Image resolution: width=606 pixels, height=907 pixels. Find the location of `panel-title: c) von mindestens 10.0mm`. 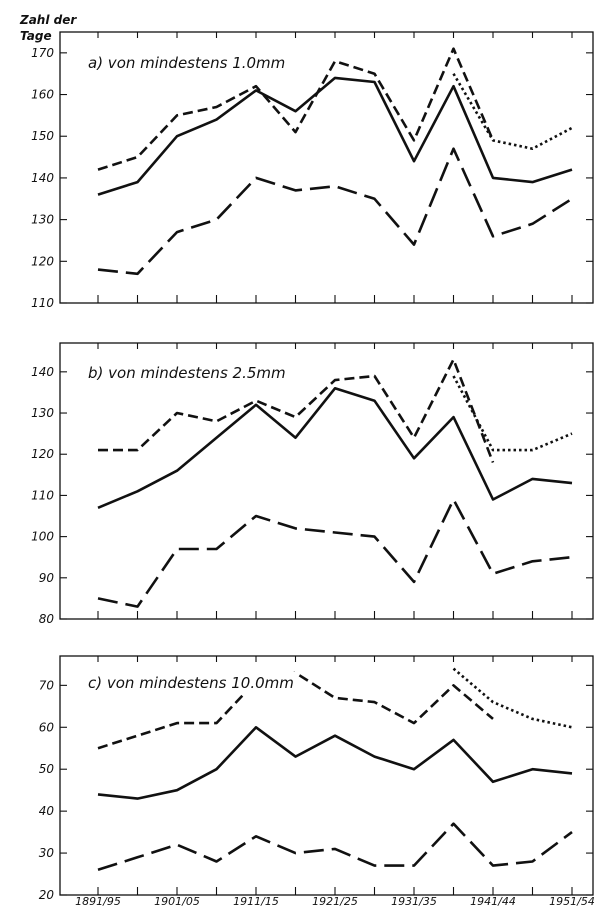

panel-title: c) von mindestens 10.0mm is located at coordinates (191, 683).